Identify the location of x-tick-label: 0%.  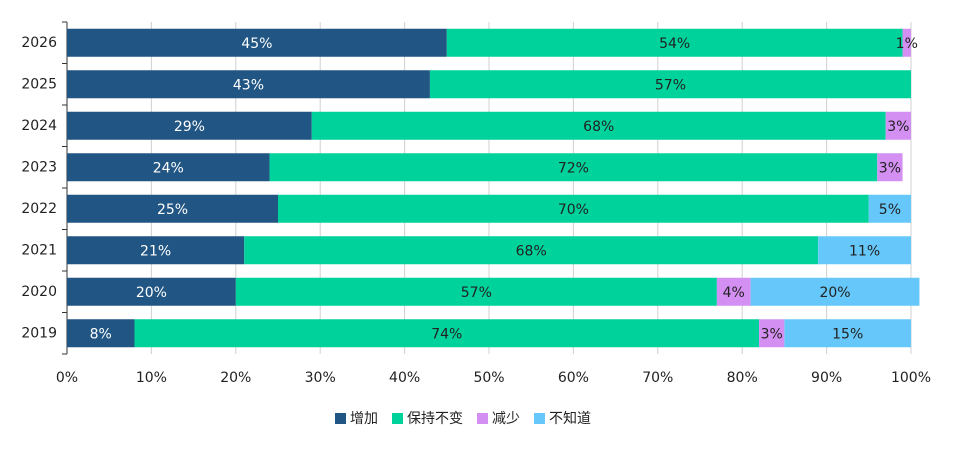
(67, 378).